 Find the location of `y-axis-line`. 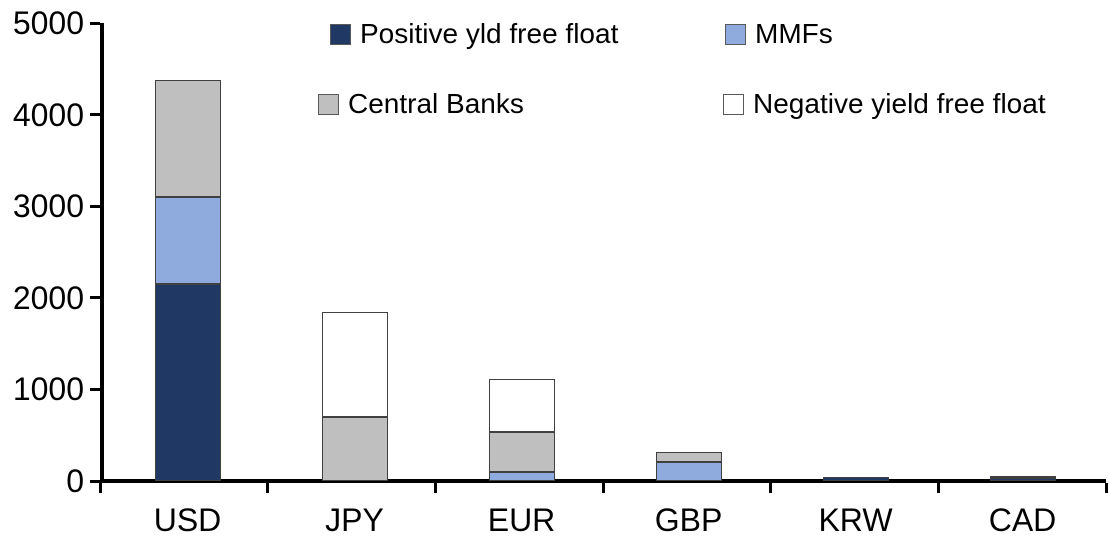

y-axis-line is located at coordinates (102, 253).